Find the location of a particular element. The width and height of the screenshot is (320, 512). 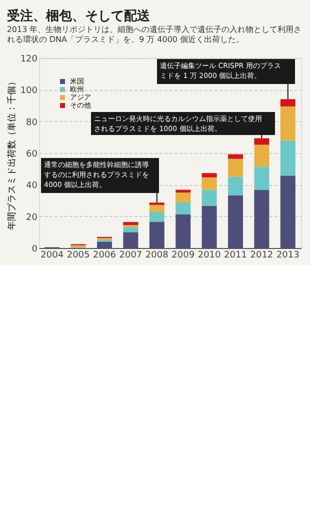

x-tick-label: 2012 is located at coordinates (262, 255).